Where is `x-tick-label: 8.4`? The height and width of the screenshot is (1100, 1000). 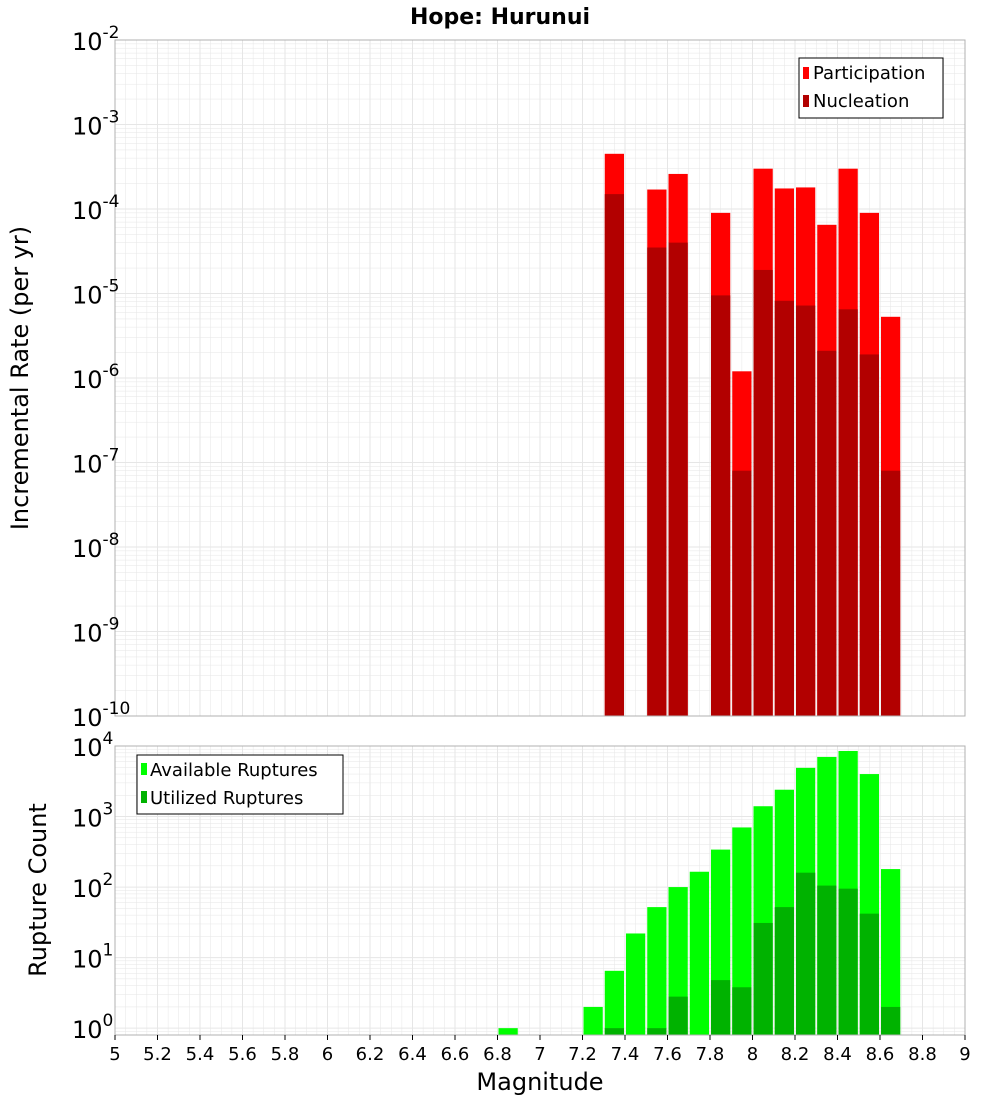 x-tick-label: 8.4 is located at coordinates (837, 1054).